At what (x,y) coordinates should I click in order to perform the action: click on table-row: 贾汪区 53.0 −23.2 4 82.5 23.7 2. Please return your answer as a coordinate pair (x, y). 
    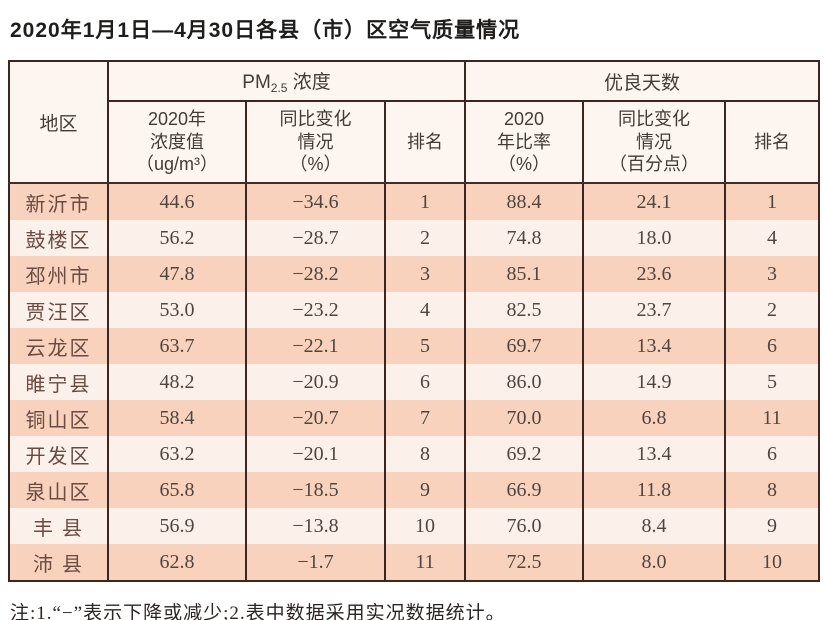
    Looking at the image, I should click on (414, 310).